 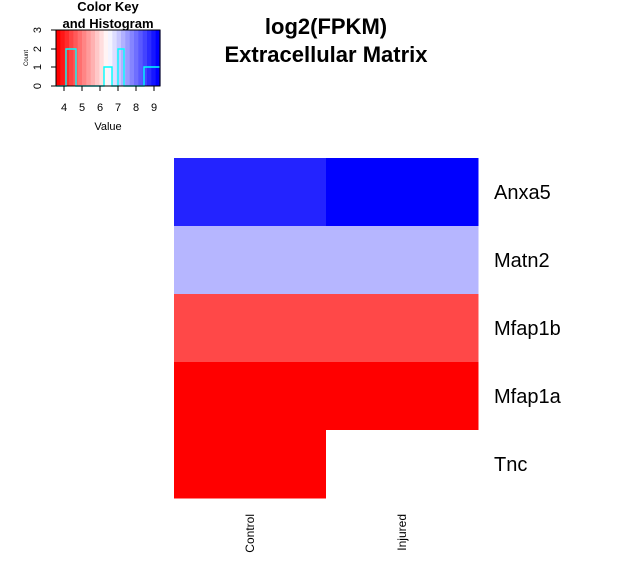 I want to click on color-key-x-tick-label: 4, so click(x=64, y=108).